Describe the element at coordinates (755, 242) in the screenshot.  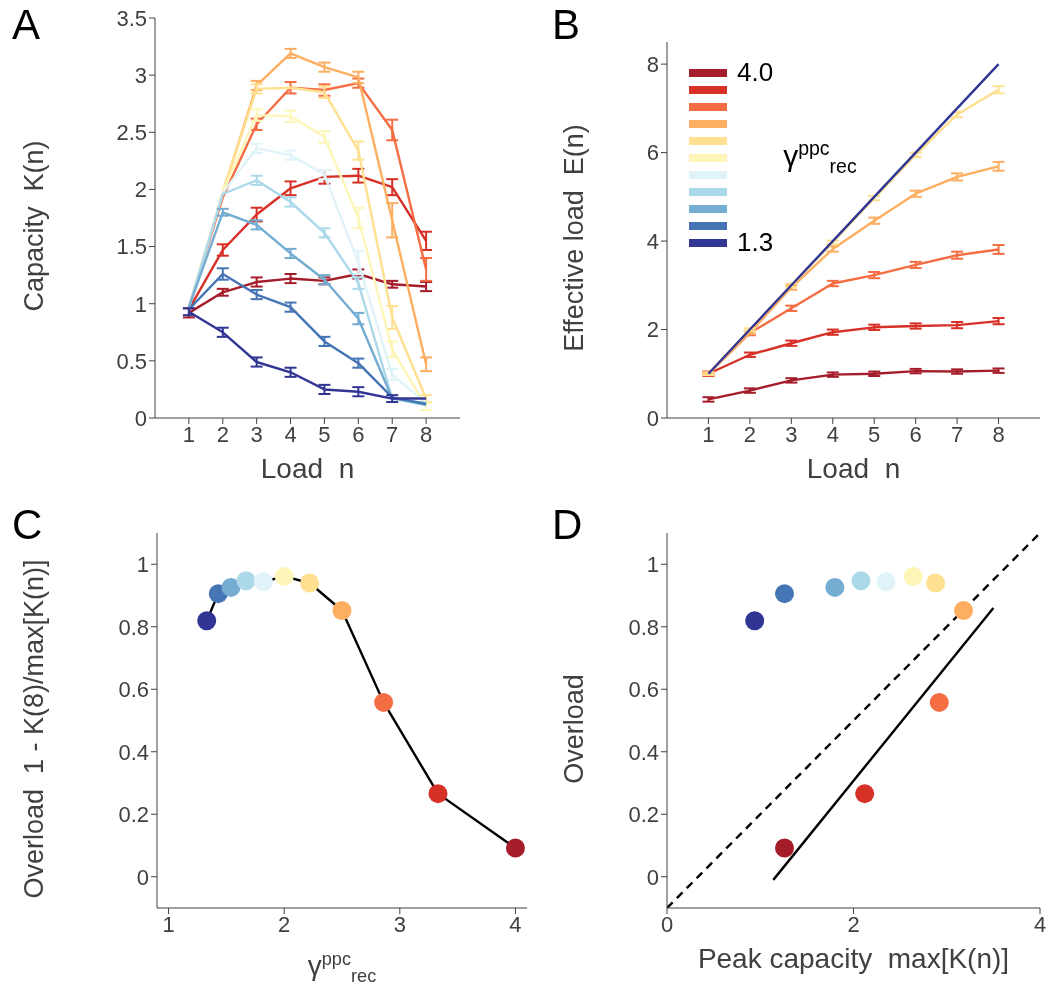
I see `series-label: 1.3` at that location.